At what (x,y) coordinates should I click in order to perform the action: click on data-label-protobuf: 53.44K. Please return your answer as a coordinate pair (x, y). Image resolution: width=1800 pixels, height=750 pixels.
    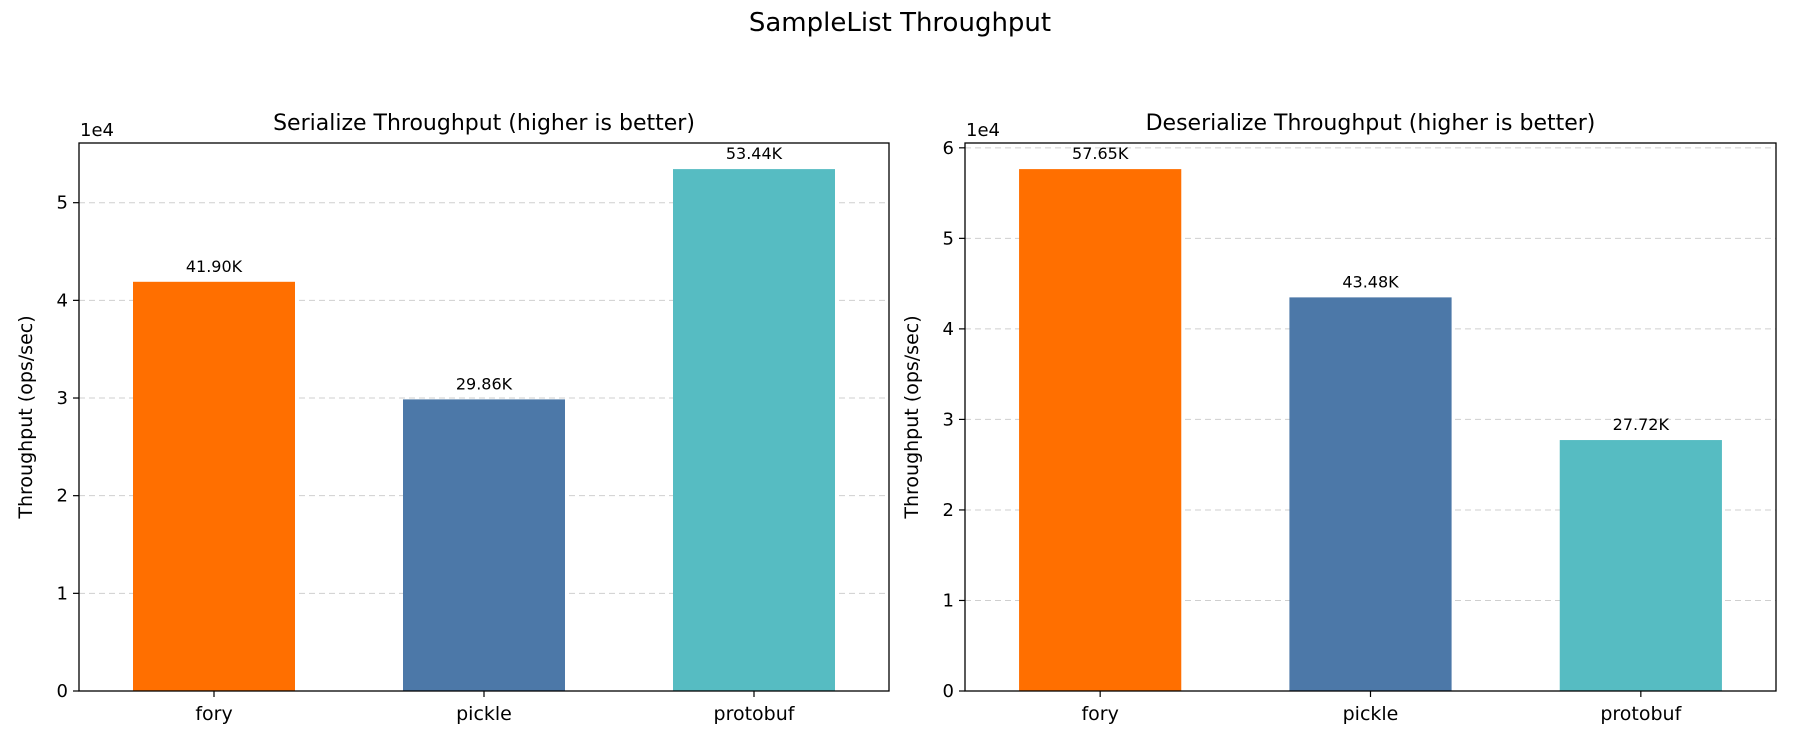
    Looking at the image, I should click on (754, 153).